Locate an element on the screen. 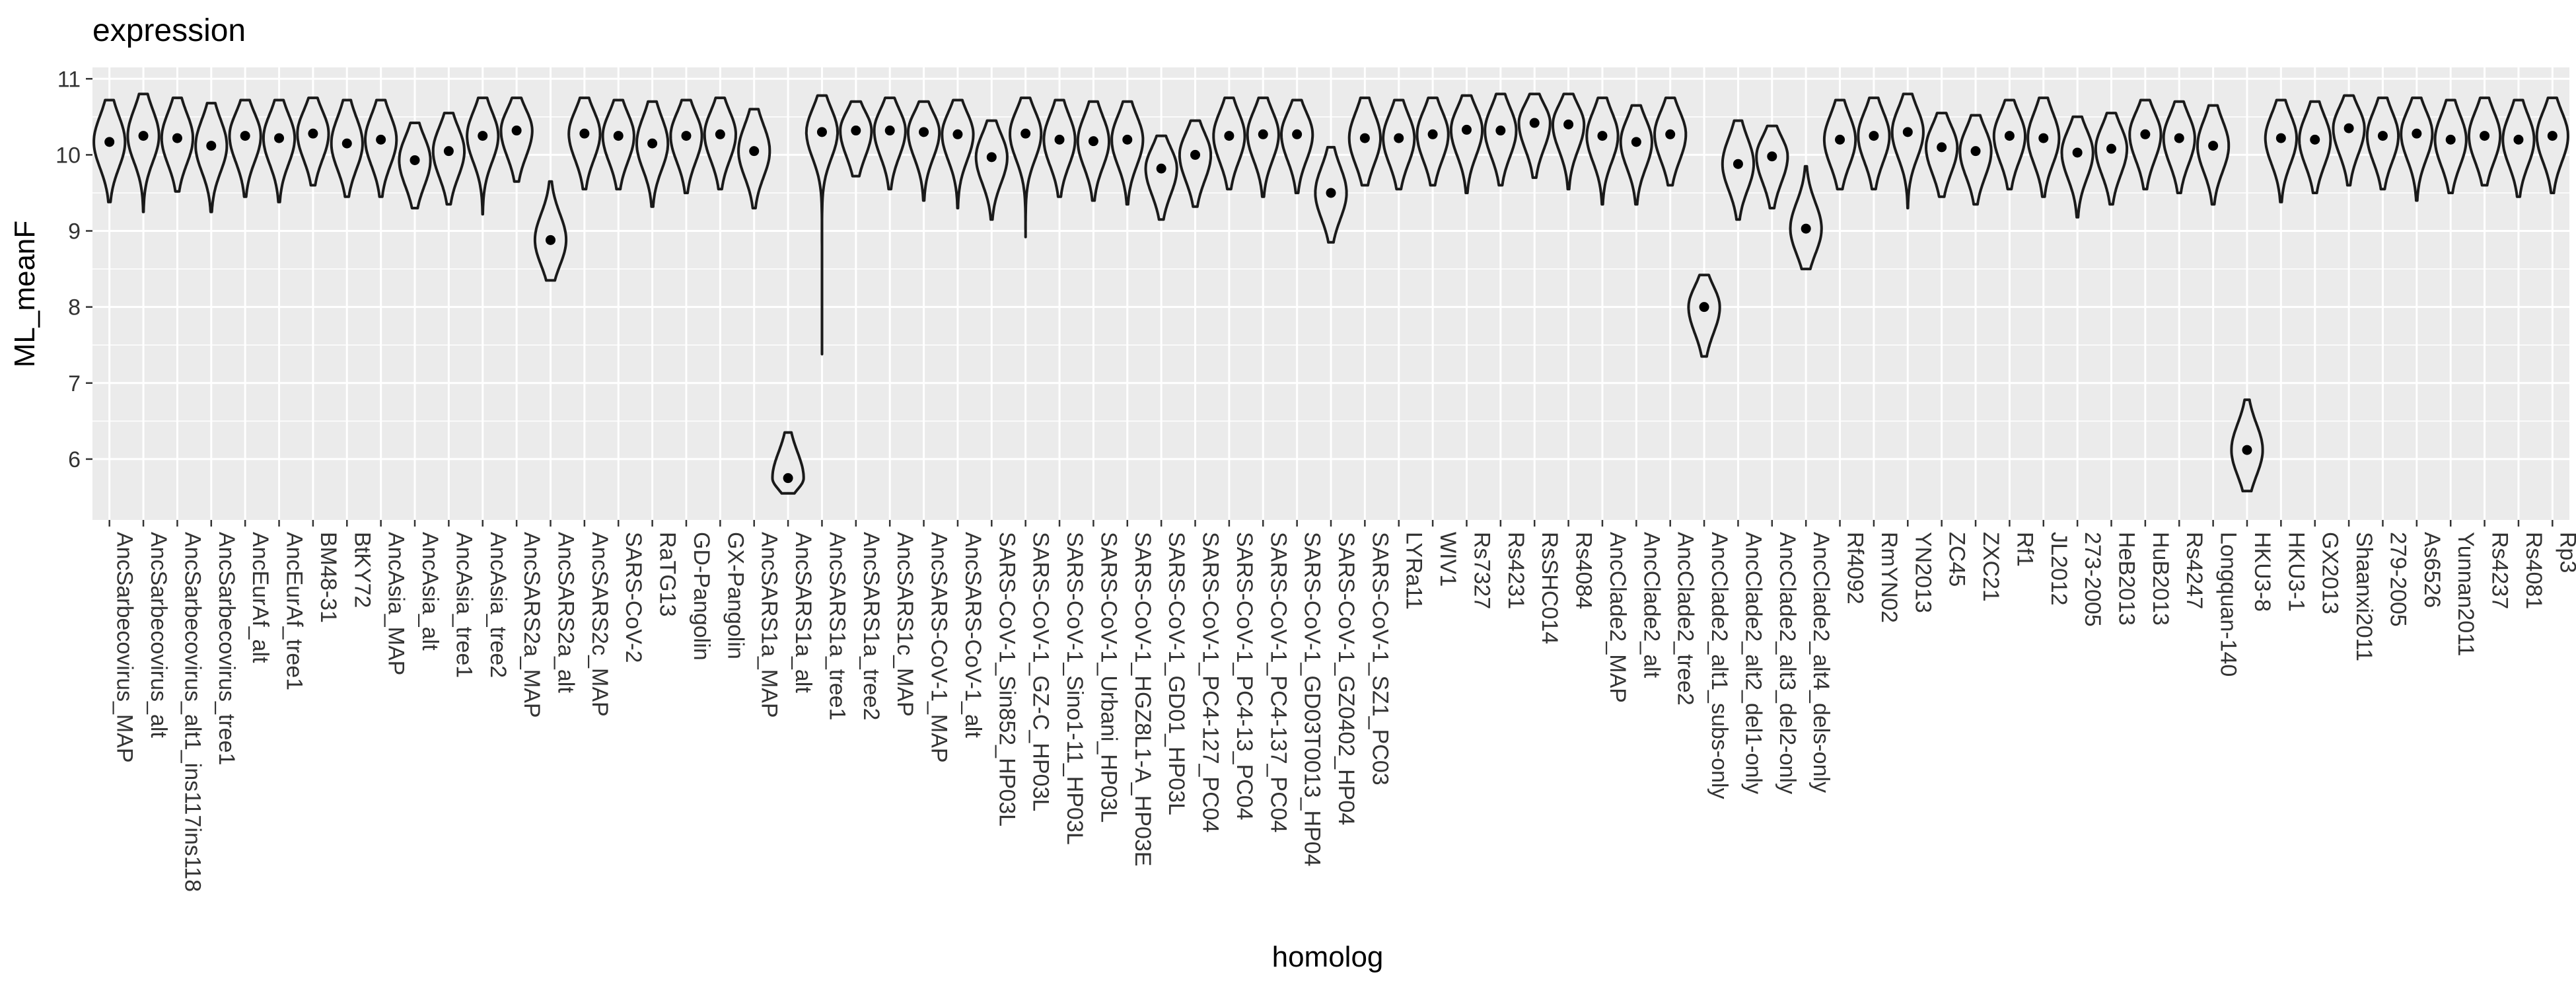  x-axis-title: homolog is located at coordinates (1328, 957).